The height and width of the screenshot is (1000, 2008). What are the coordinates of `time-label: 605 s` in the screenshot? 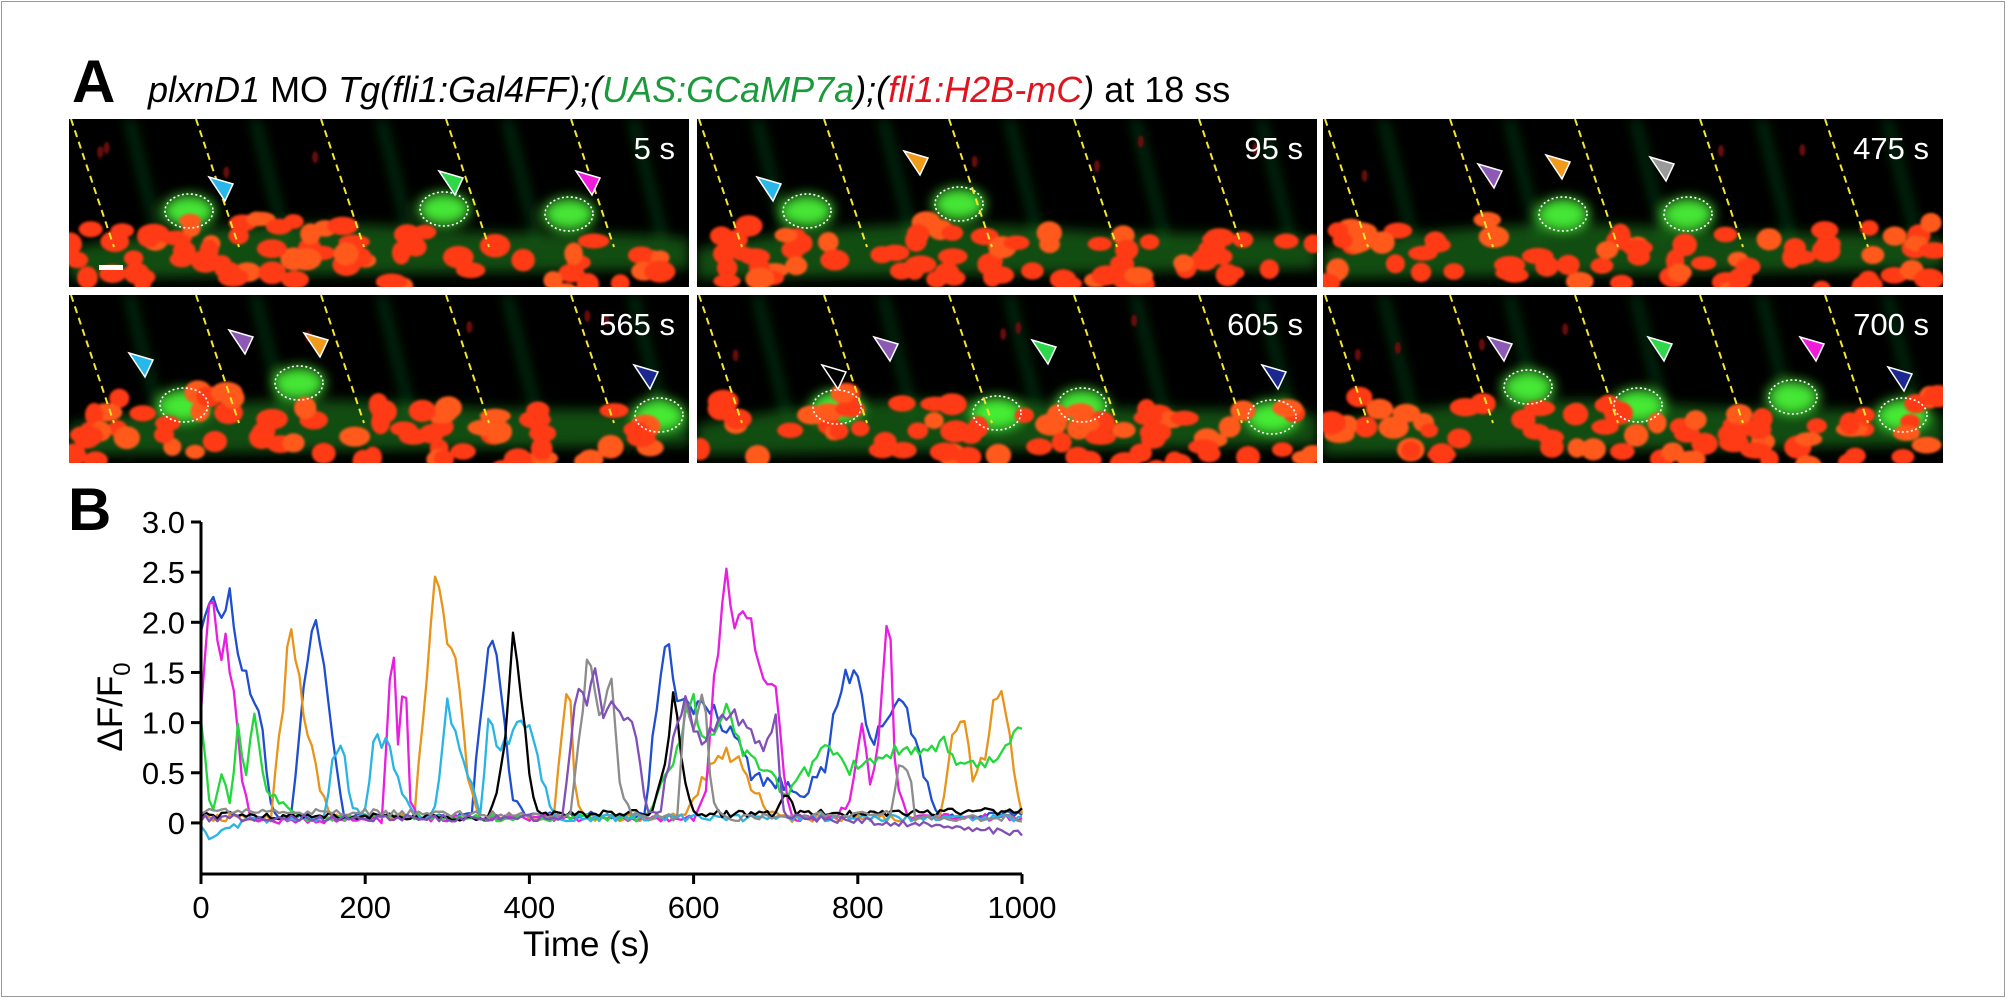 It's located at (1265, 324).